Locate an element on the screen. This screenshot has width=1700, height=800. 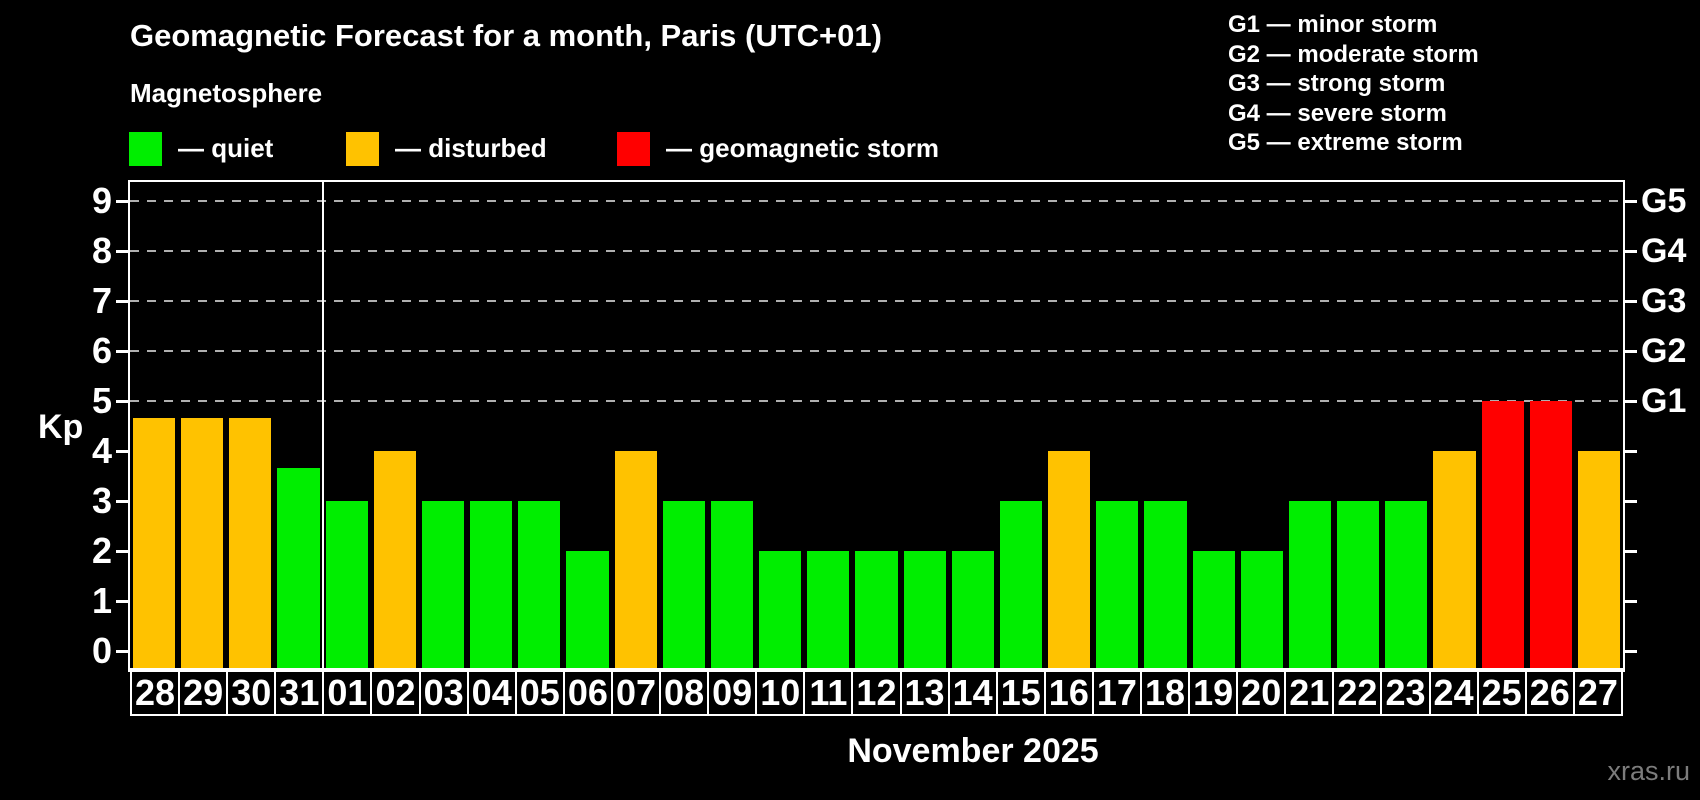
y-tick-label-3: 3 is located at coordinates (101, 500).